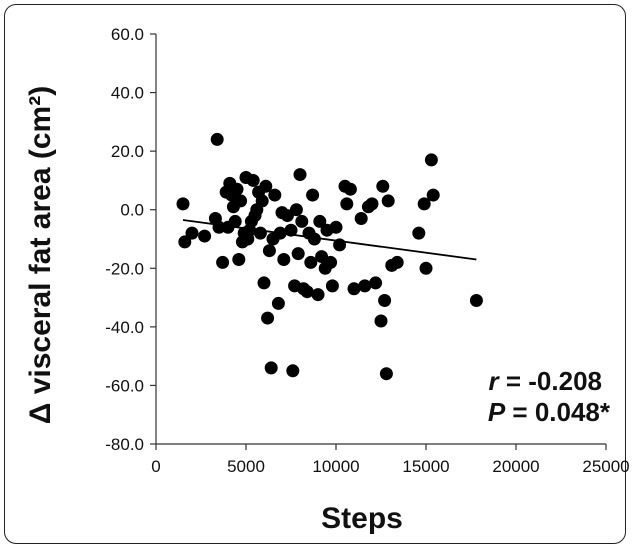 The height and width of the screenshot is (544, 632). What do you see at coordinates (335, 466) in the screenshot?
I see `x-tick-label: 10000` at bounding box center [335, 466].